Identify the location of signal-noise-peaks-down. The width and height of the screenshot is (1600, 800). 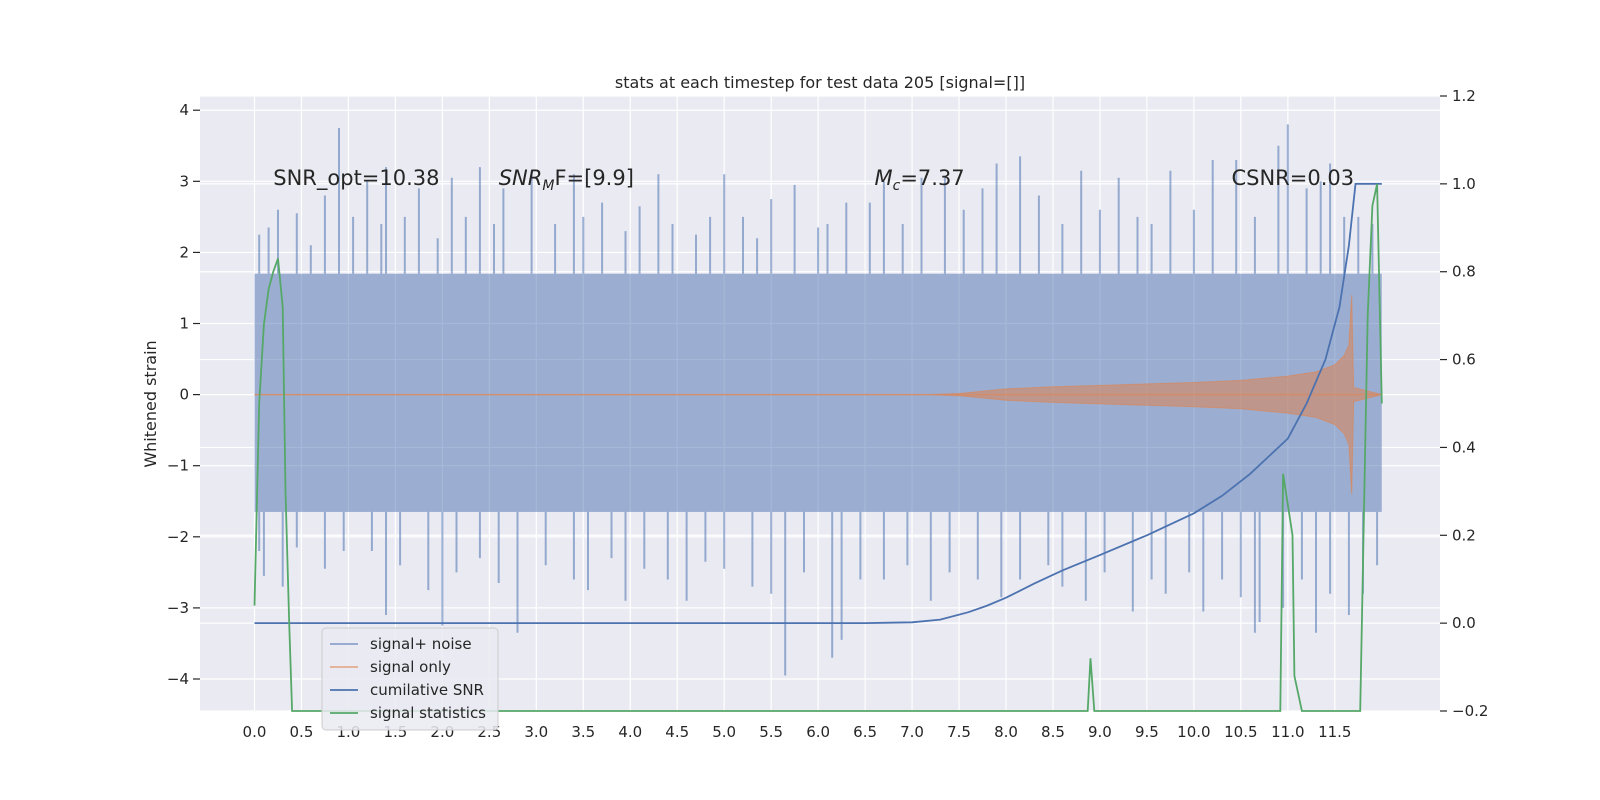
(818, 593).